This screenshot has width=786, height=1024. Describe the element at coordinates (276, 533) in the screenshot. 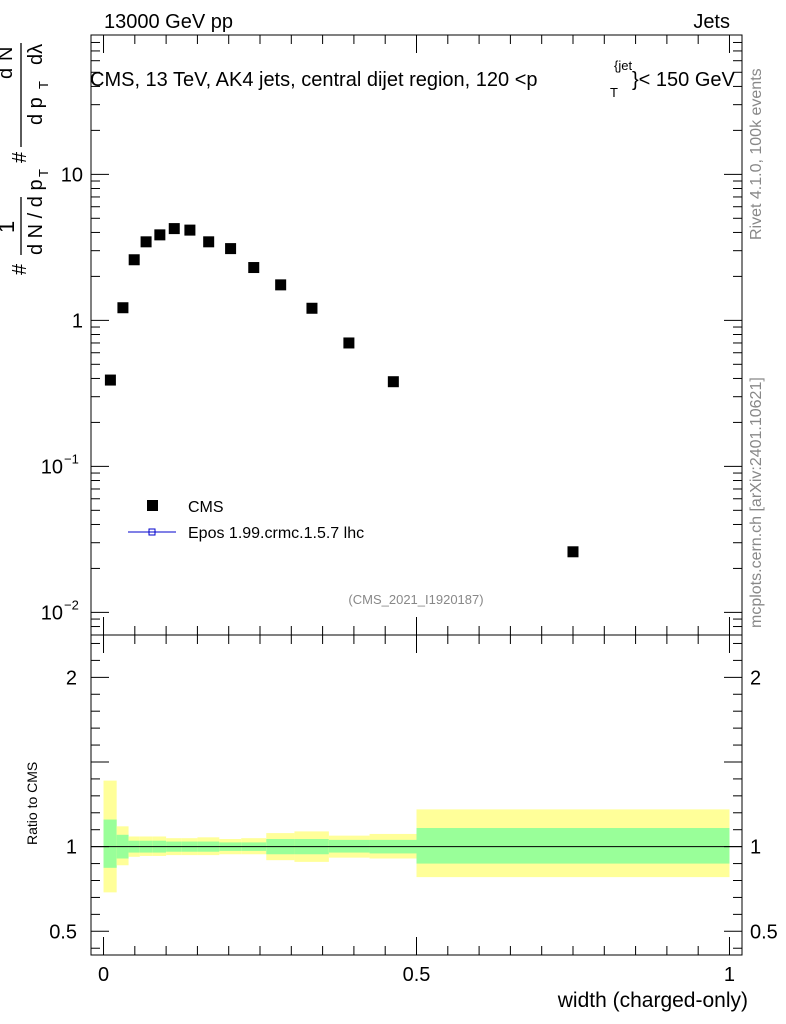

I see `legend-epos-label: Epos 1.99.crmc.1.5.7 lhc` at that location.